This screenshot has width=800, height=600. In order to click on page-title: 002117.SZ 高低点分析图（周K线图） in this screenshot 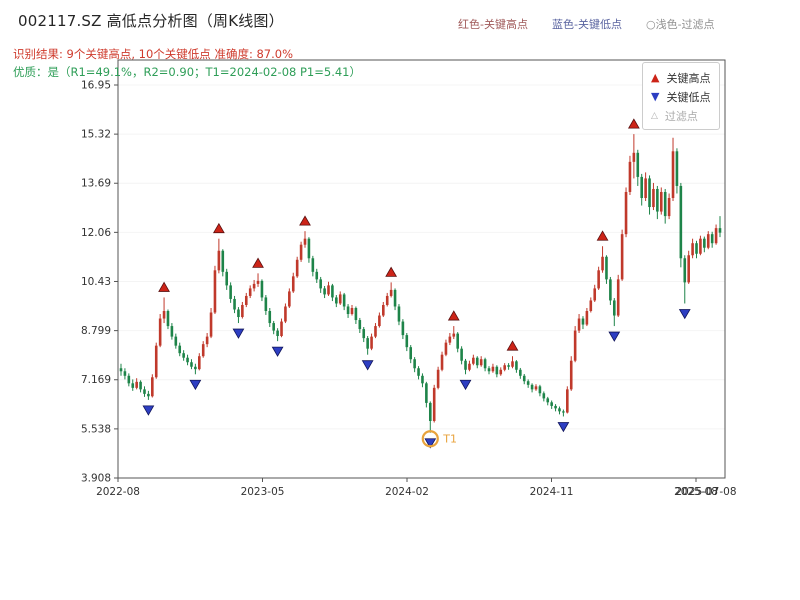, I will do `click(151, 21)`.